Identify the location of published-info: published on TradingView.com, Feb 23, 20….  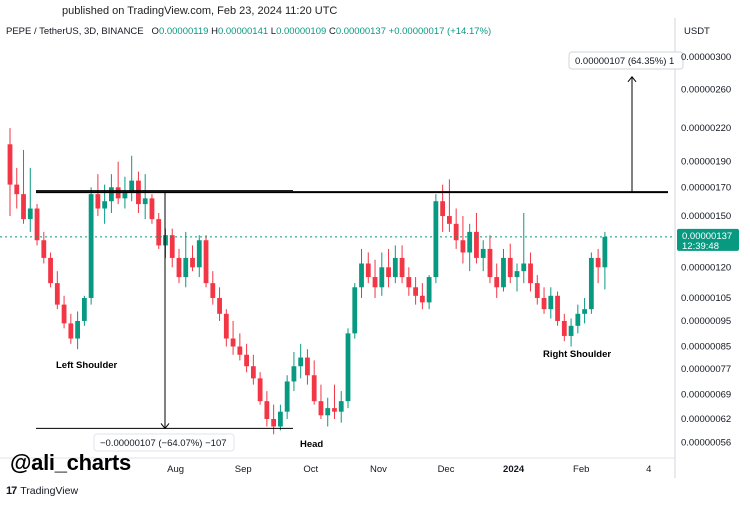
(200, 11).